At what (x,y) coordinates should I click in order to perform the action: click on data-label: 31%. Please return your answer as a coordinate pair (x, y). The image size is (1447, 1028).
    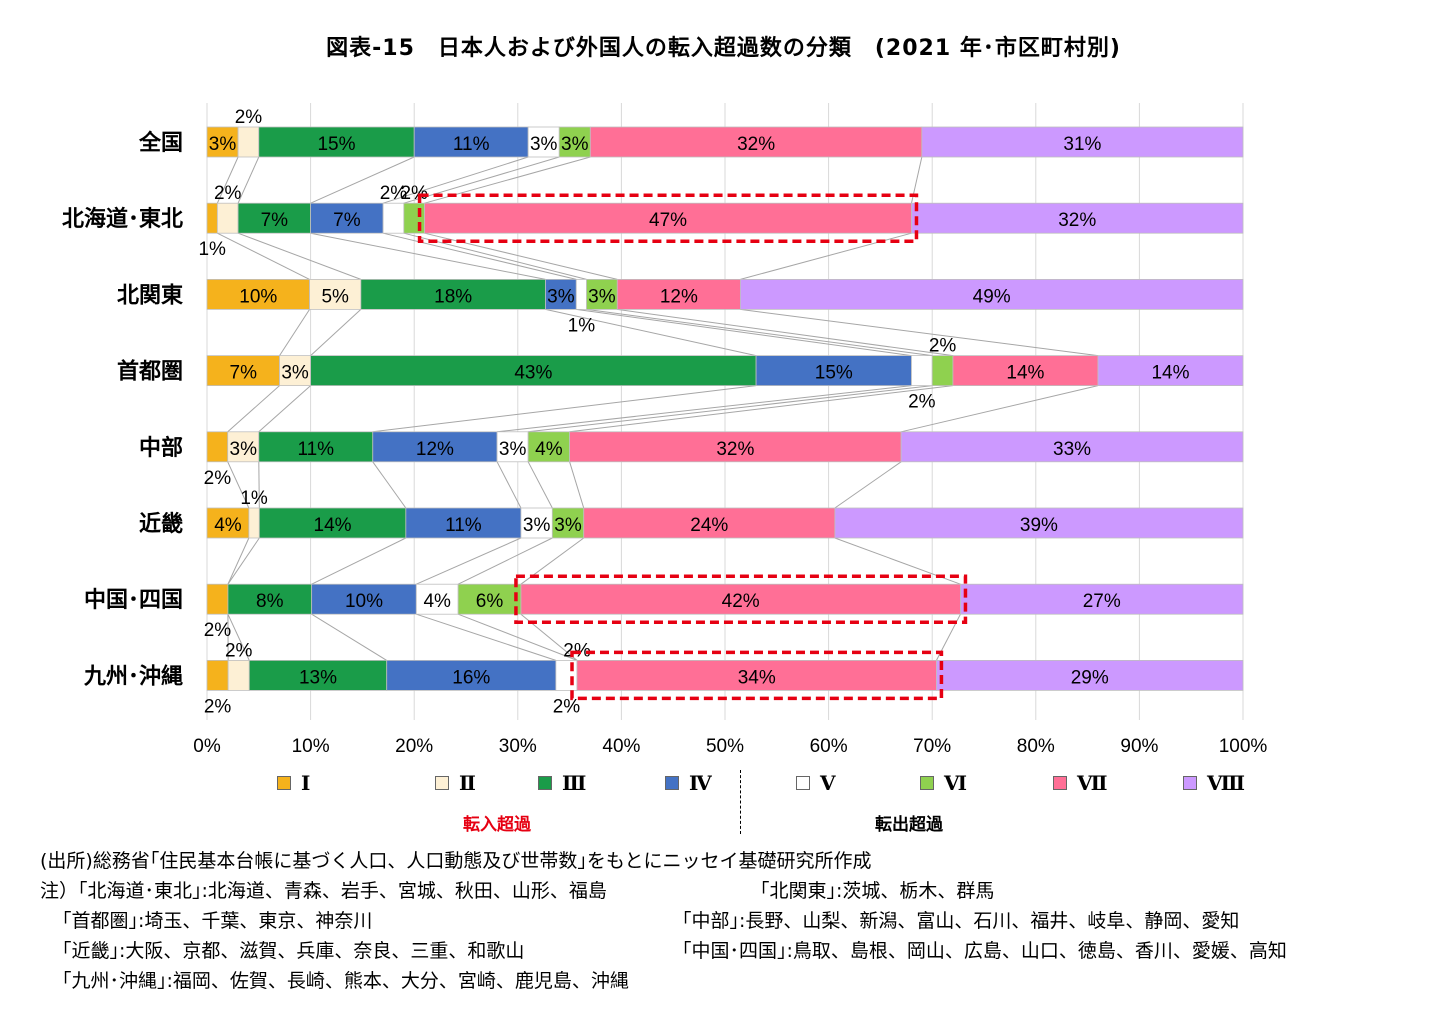
    Looking at the image, I should click on (1082, 144).